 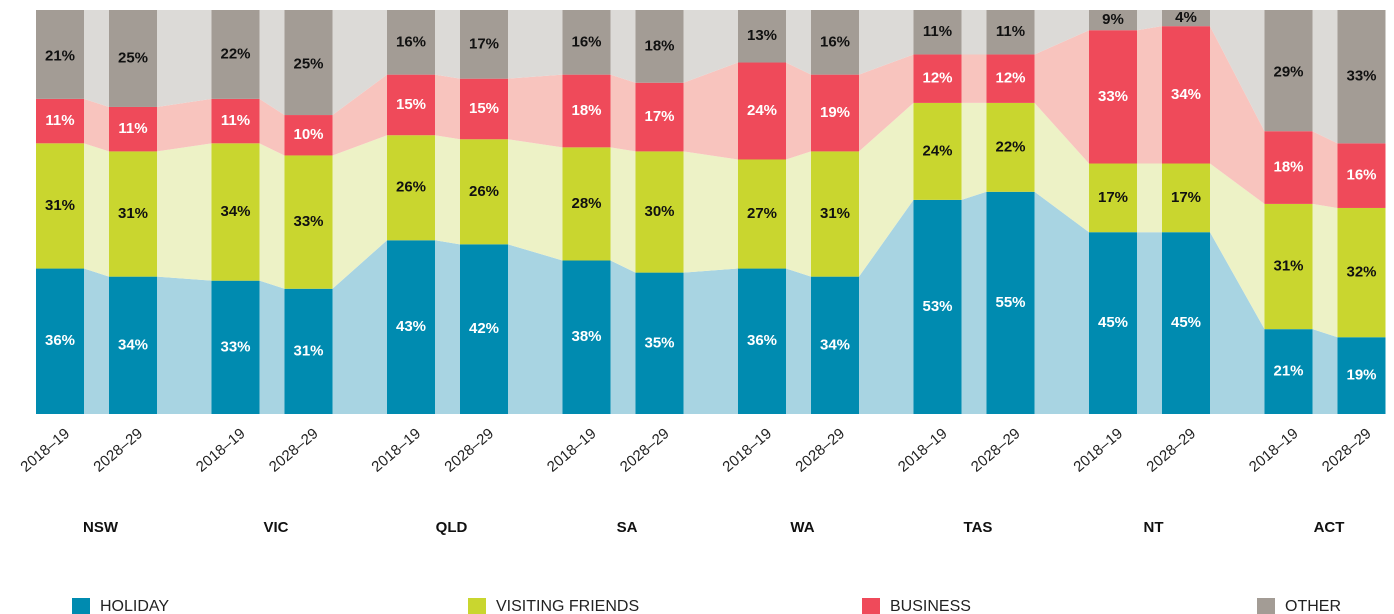 I want to click on group-label: TAS, so click(x=978, y=527).